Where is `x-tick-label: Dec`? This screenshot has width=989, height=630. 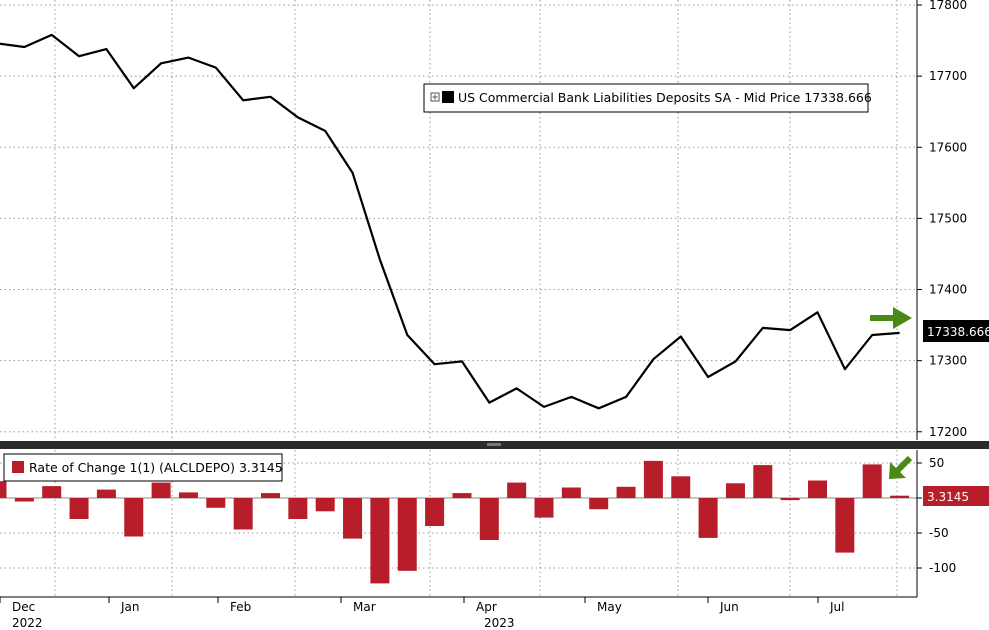 x-tick-label: Dec is located at coordinates (23, 607).